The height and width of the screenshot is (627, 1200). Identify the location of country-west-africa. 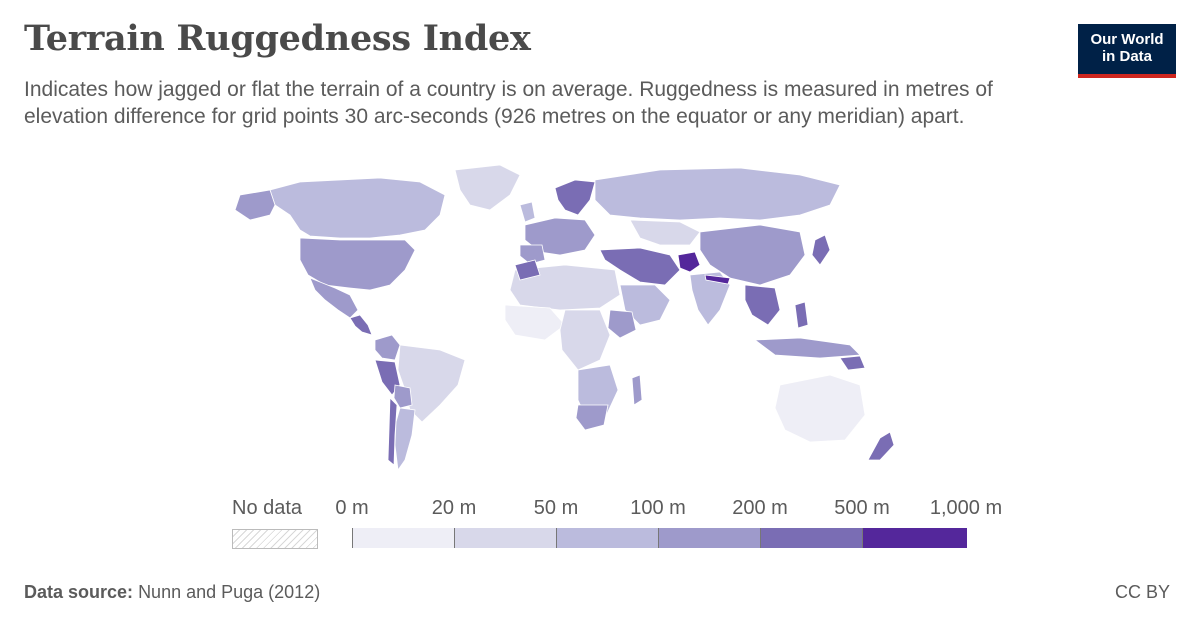
(535, 322).